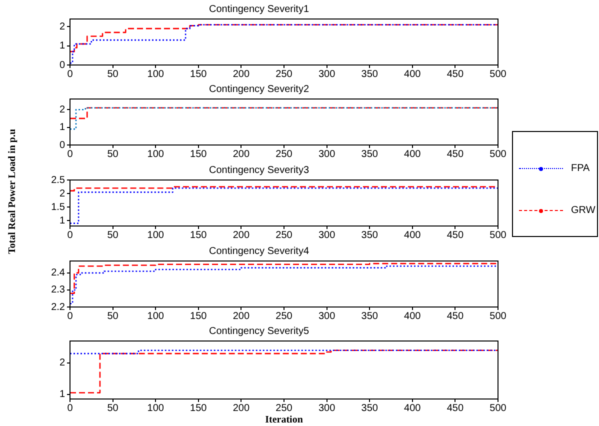 This screenshot has height=426, width=599. I want to click on y-axis-title: Total Real Power Load in p.u, so click(12, 191).